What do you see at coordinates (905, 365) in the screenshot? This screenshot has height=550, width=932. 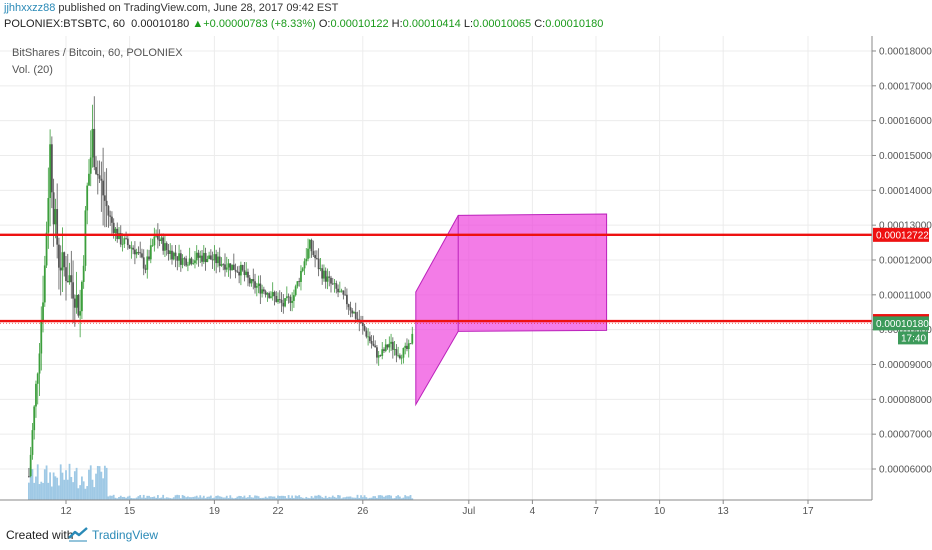 I see `y-tick-label: 0.00009000` at bounding box center [905, 365].